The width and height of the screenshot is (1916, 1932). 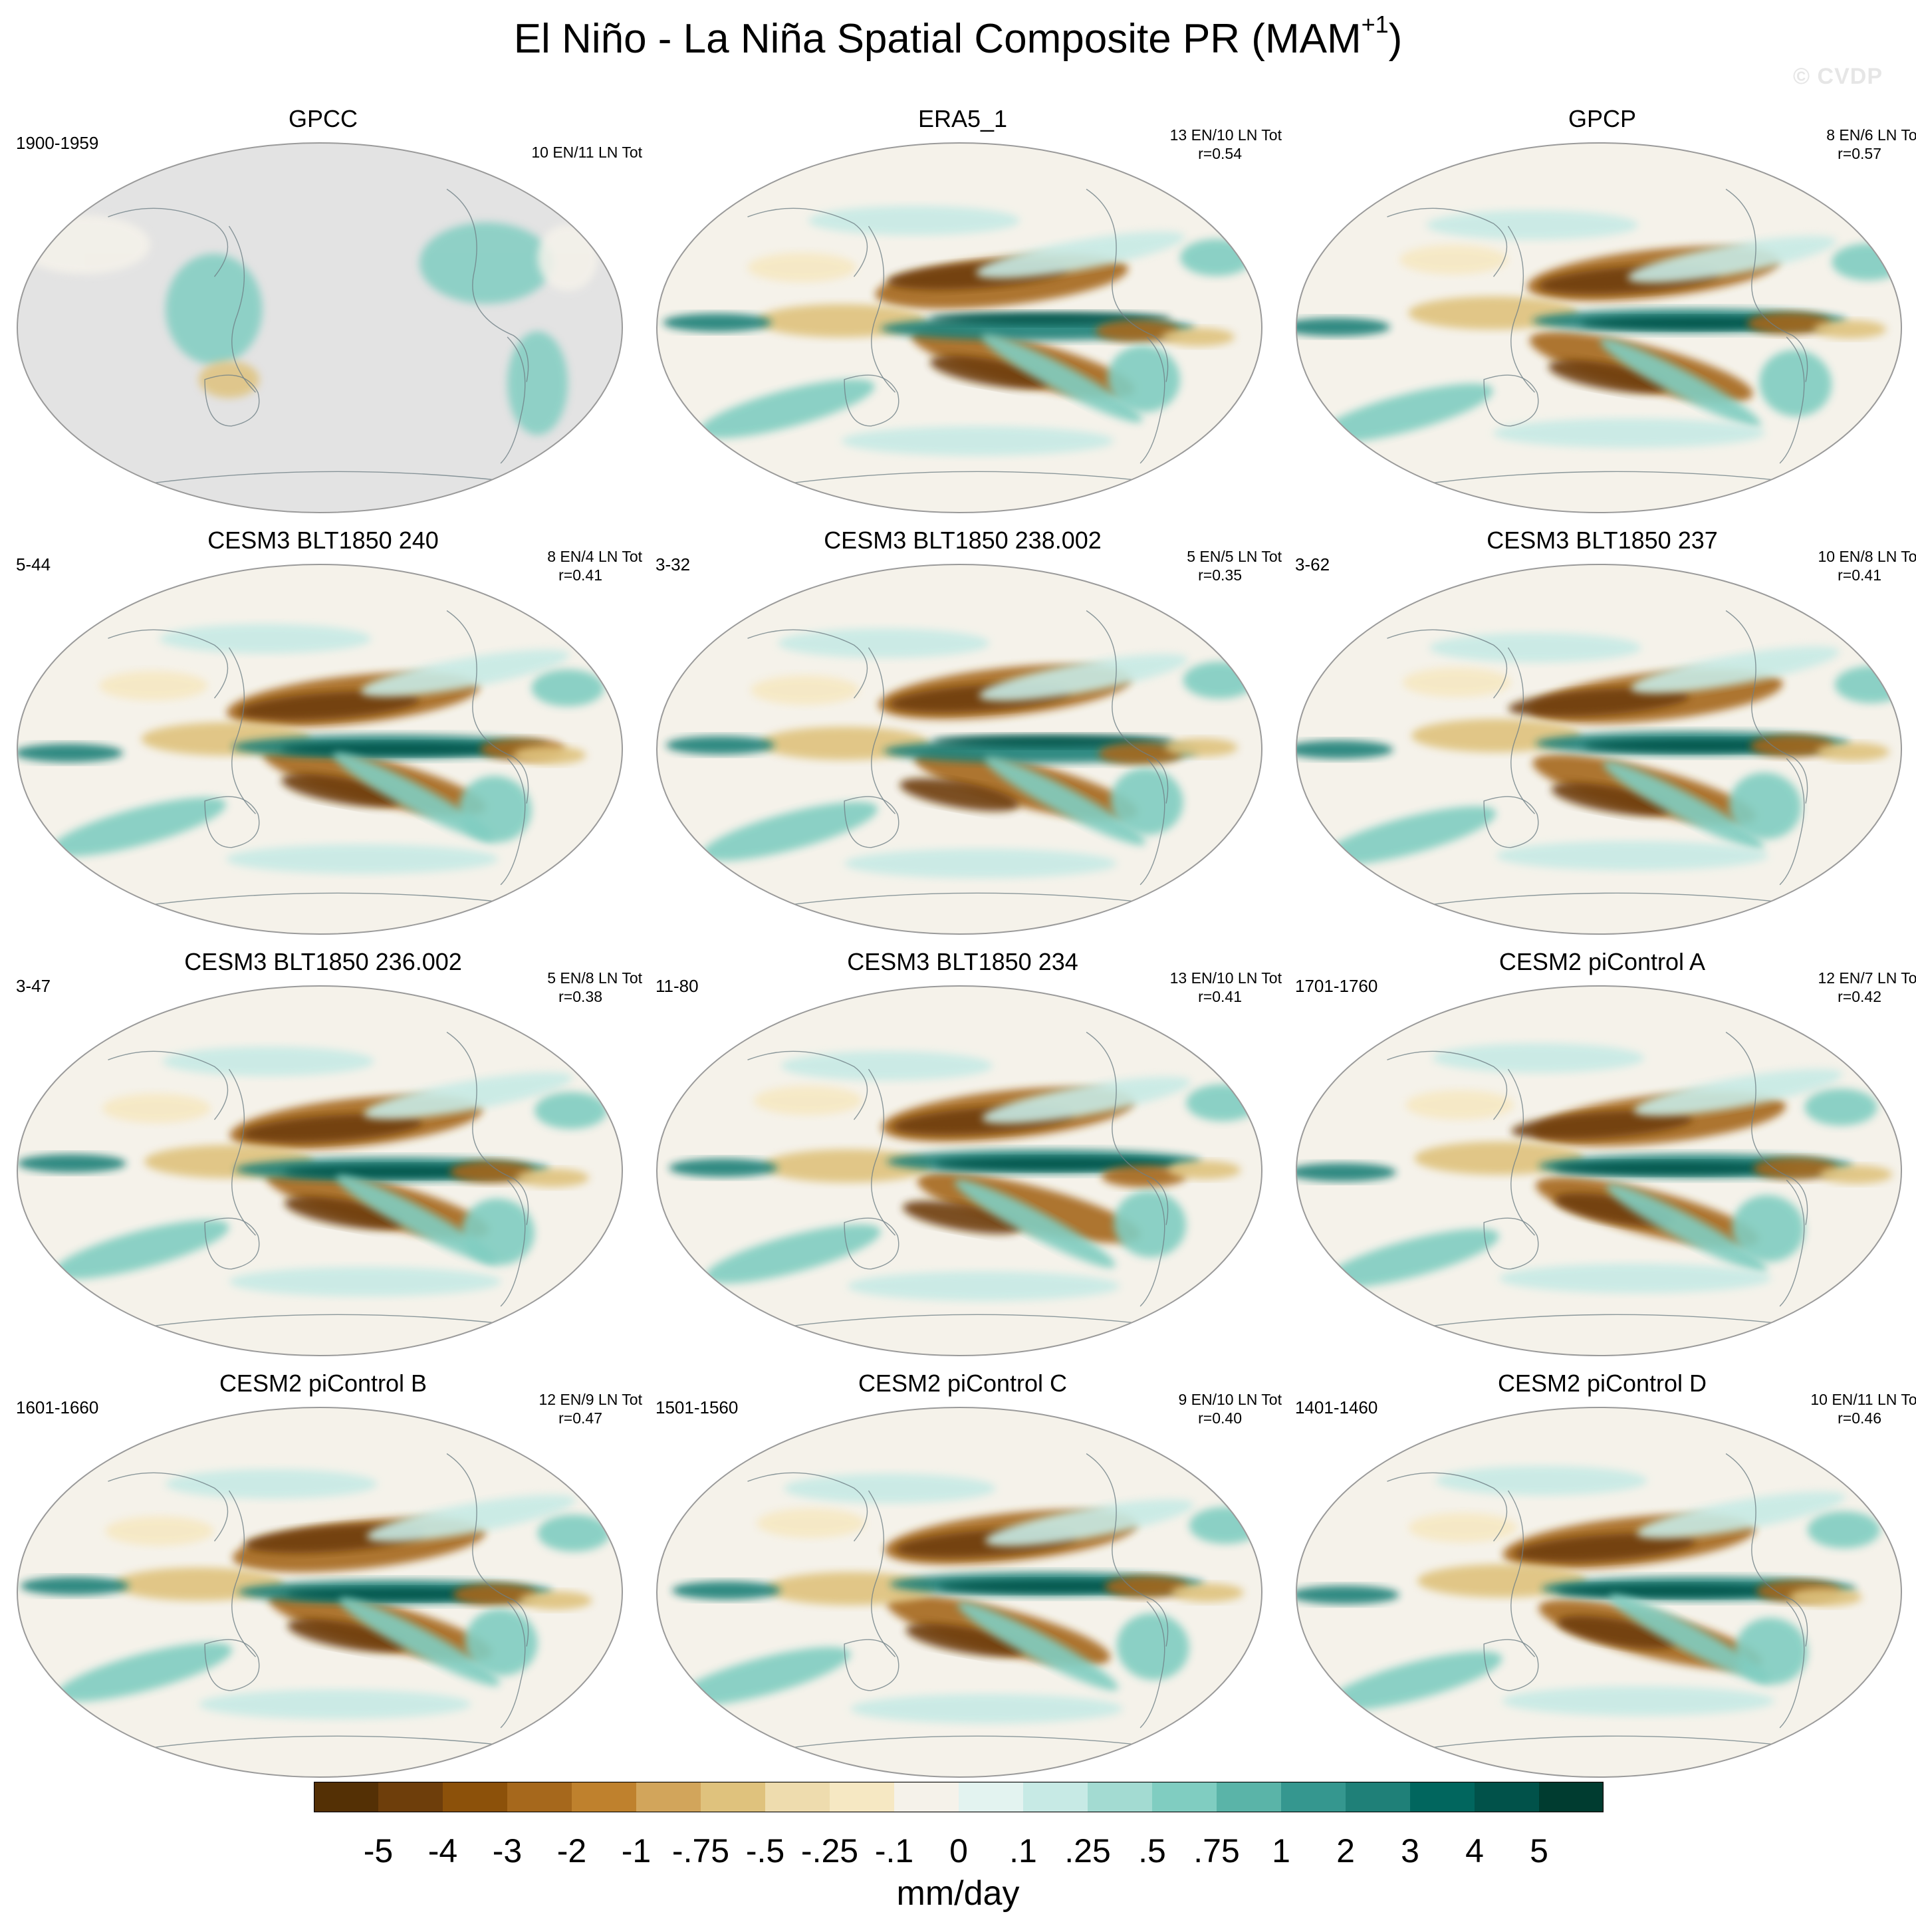 What do you see at coordinates (1281, 1851) in the screenshot?
I see `colorbar-tick-label: 1` at bounding box center [1281, 1851].